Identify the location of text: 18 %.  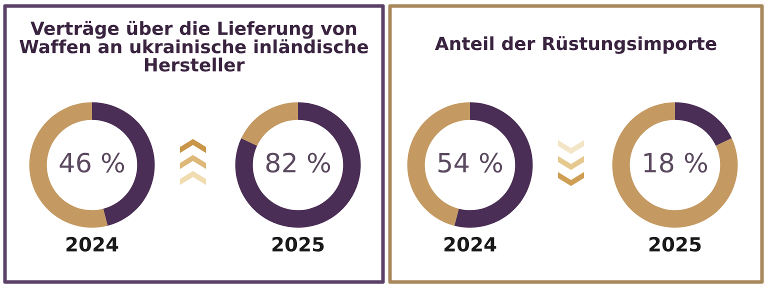
(676, 162).